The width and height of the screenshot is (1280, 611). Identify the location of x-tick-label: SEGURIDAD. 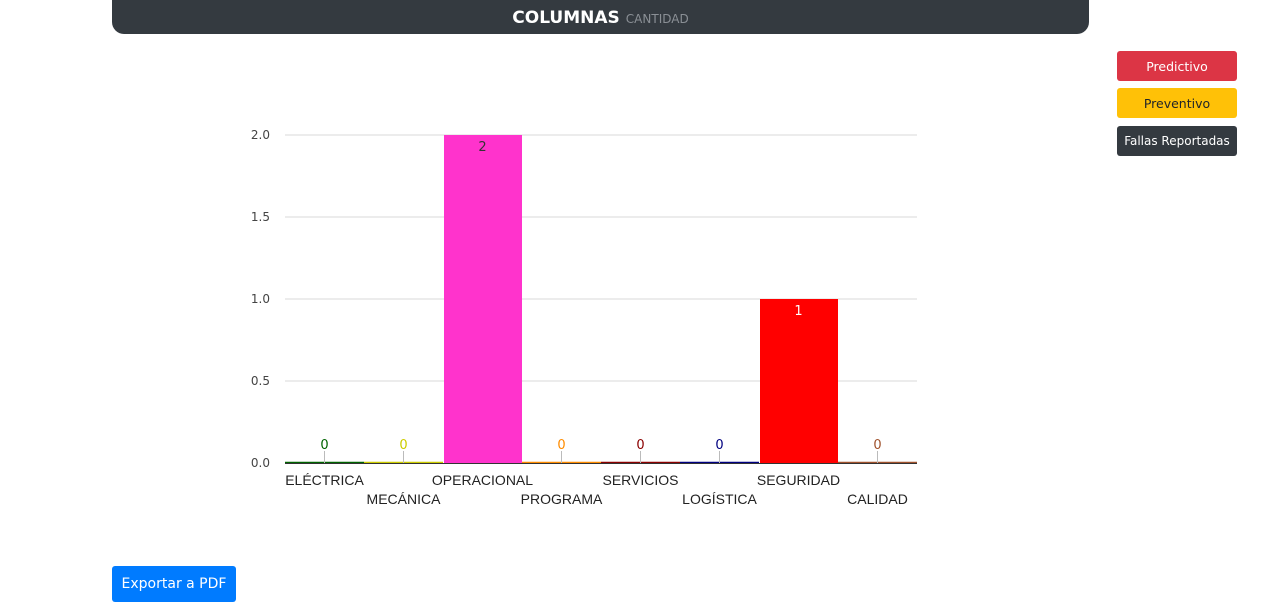
(798, 480).